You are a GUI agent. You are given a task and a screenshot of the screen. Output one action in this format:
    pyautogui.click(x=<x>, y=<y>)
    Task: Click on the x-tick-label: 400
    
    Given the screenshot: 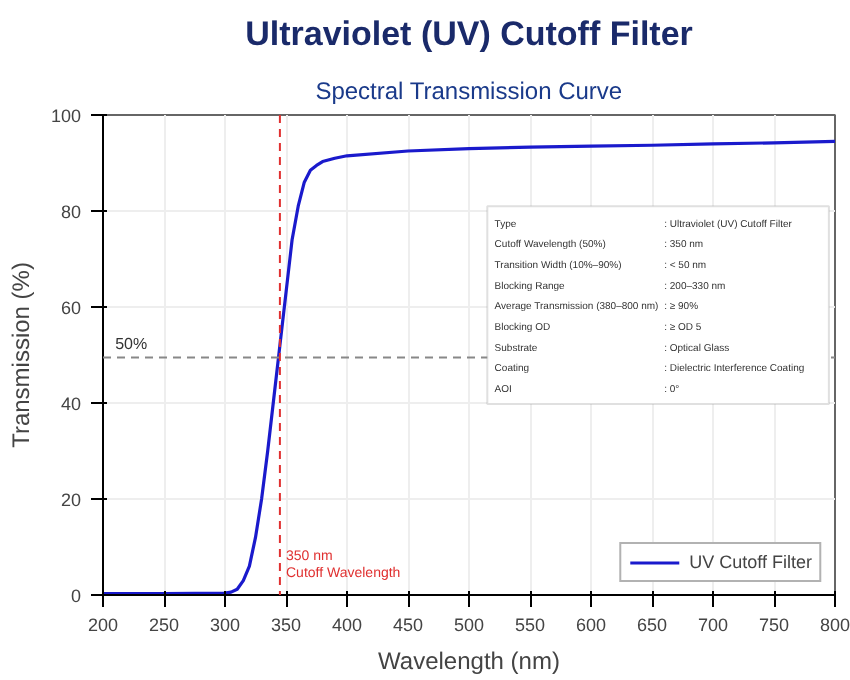 What is the action you would take?
    pyautogui.click(x=347, y=625)
    